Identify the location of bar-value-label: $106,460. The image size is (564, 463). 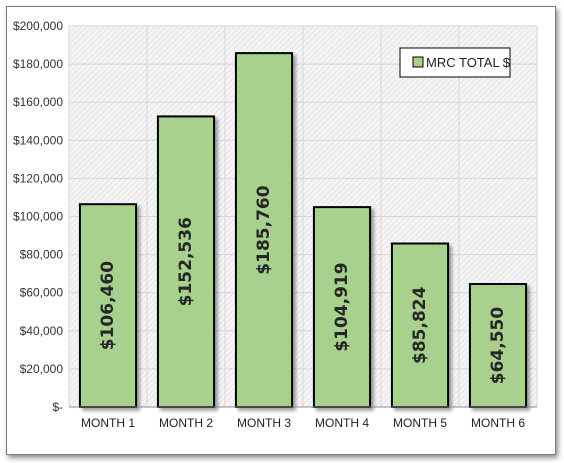
(108, 305).